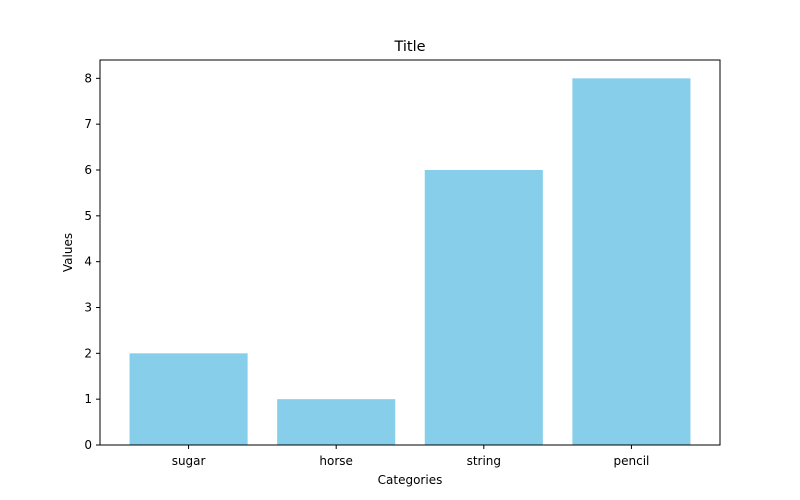  What do you see at coordinates (336, 422) in the screenshot?
I see `bar-horse` at bounding box center [336, 422].